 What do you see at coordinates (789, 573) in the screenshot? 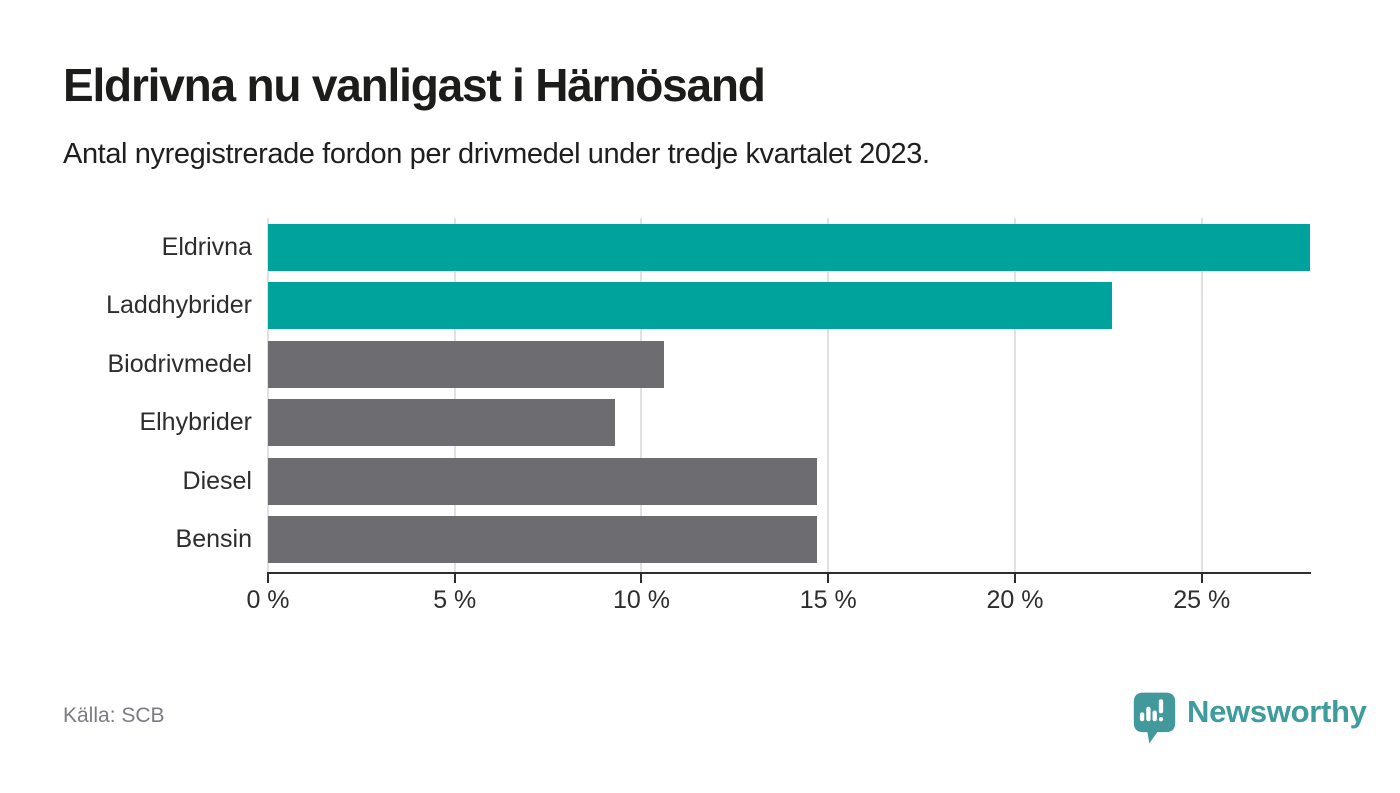
I see `x-axis-line` at bounding box center [789, 573].